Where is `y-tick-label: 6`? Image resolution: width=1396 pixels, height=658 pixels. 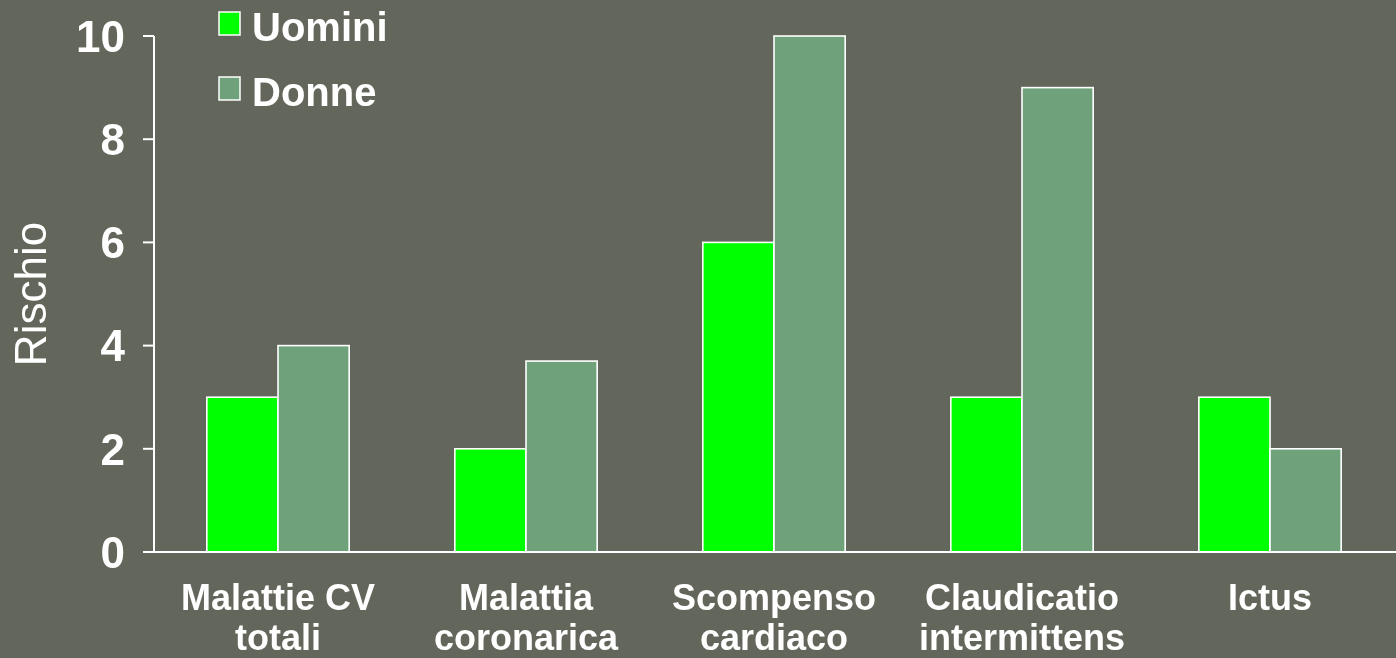 y-tick-label: 6 is located at coordinates (112, 243).